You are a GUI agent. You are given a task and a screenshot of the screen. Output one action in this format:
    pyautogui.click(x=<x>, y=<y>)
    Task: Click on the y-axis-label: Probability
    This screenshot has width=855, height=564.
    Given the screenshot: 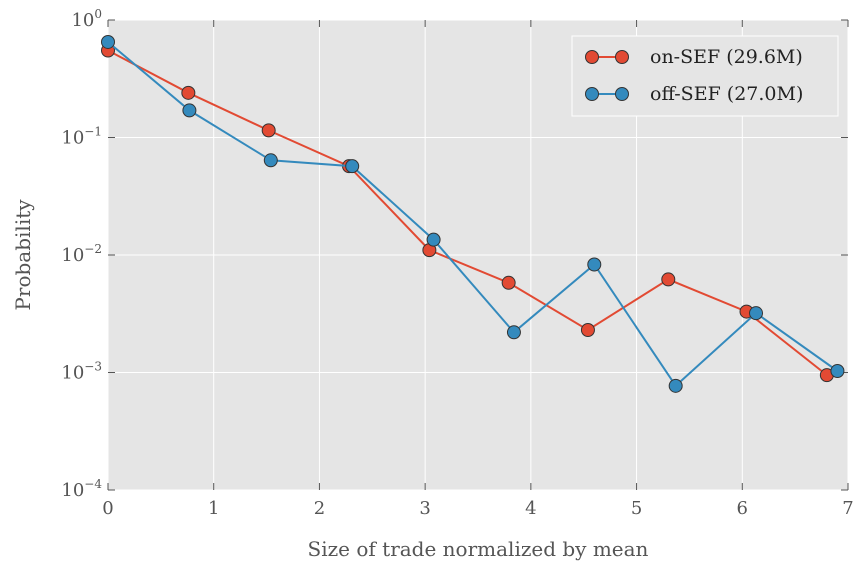 What is the action you would take?
    pyautogui.click(x=23, y=255)
    